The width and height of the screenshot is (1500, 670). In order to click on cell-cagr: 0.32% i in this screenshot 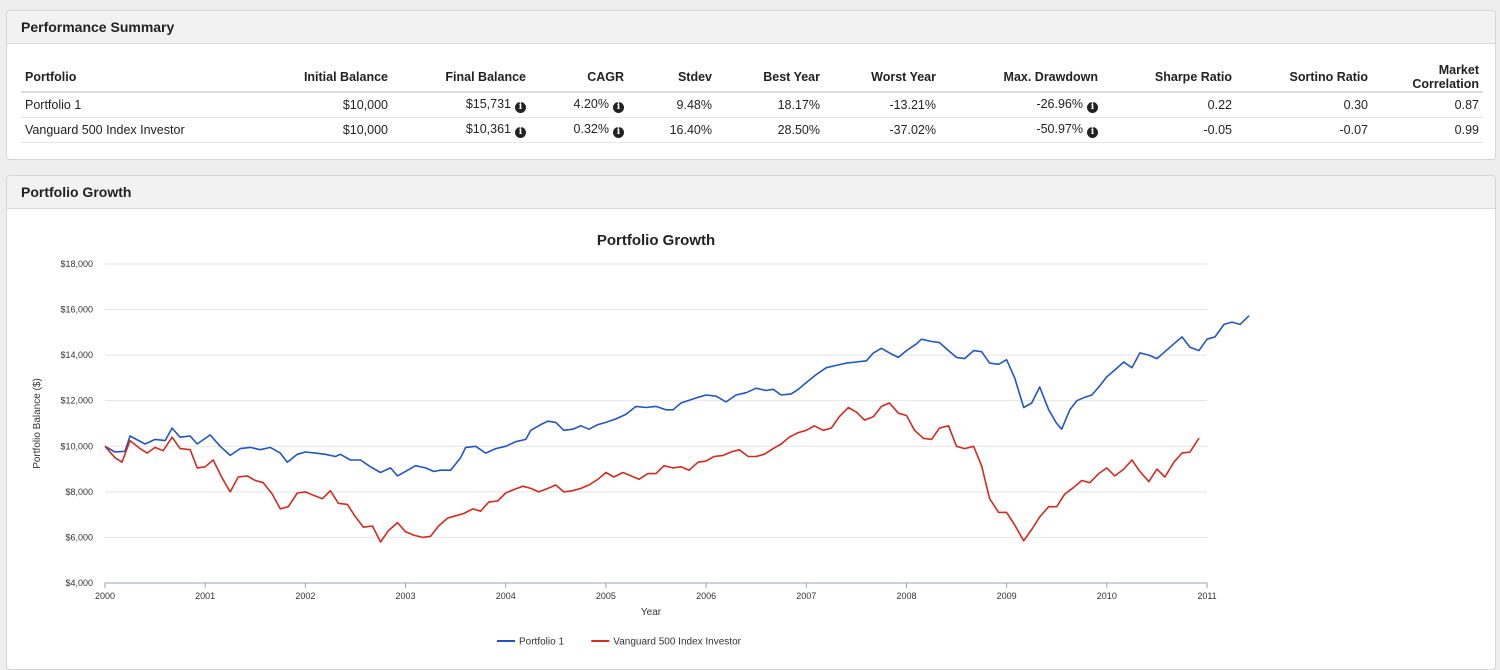, I will do `click(579, 130)`.